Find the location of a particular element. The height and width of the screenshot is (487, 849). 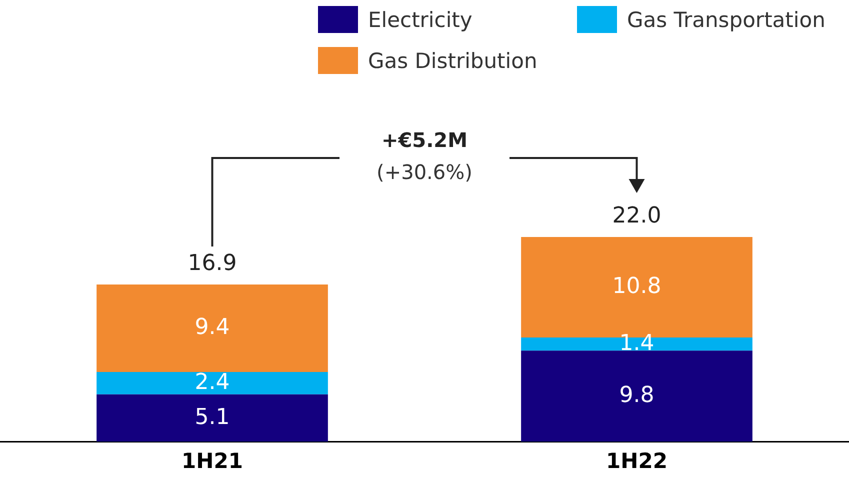

data-label: 9.4 is located at coordinates (212, 327).